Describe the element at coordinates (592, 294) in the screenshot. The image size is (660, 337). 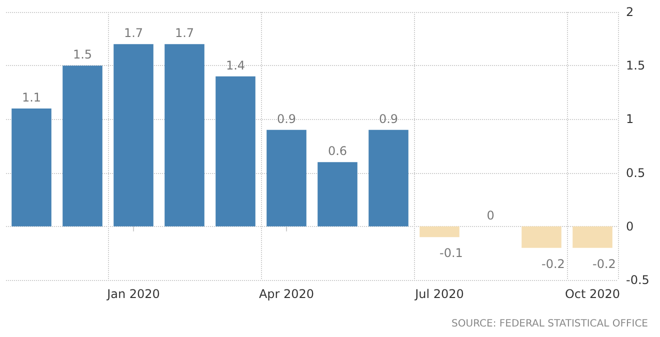
I see `x-tick-label: Oct 2020` at that location.